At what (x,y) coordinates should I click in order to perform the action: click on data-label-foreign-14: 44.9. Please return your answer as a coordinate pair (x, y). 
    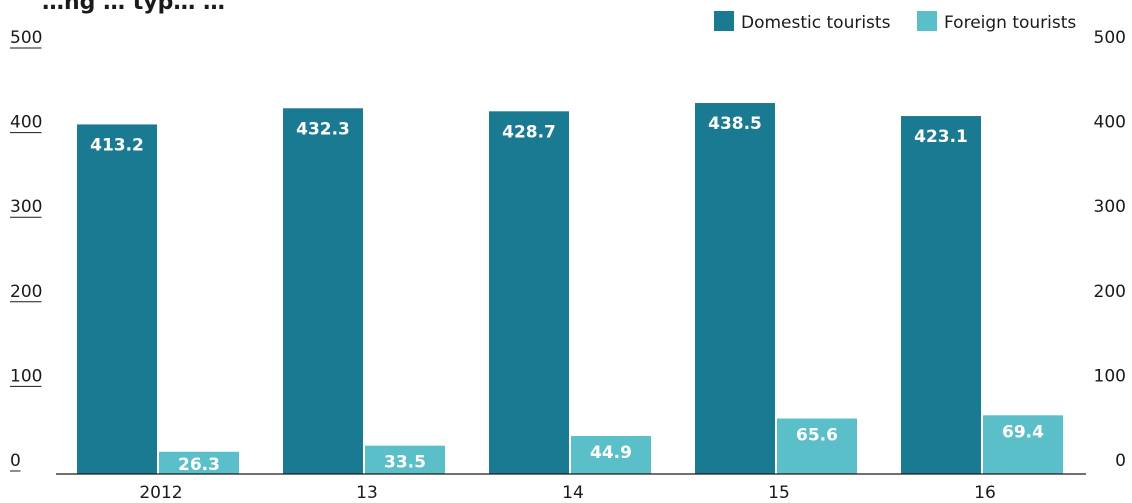
    Looking at the image, I should click on (611, 453).